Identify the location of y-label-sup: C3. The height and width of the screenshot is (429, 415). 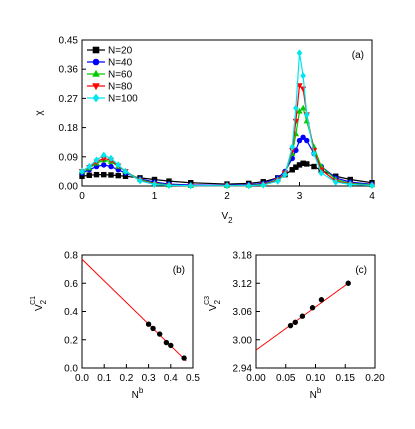
(207, 300).